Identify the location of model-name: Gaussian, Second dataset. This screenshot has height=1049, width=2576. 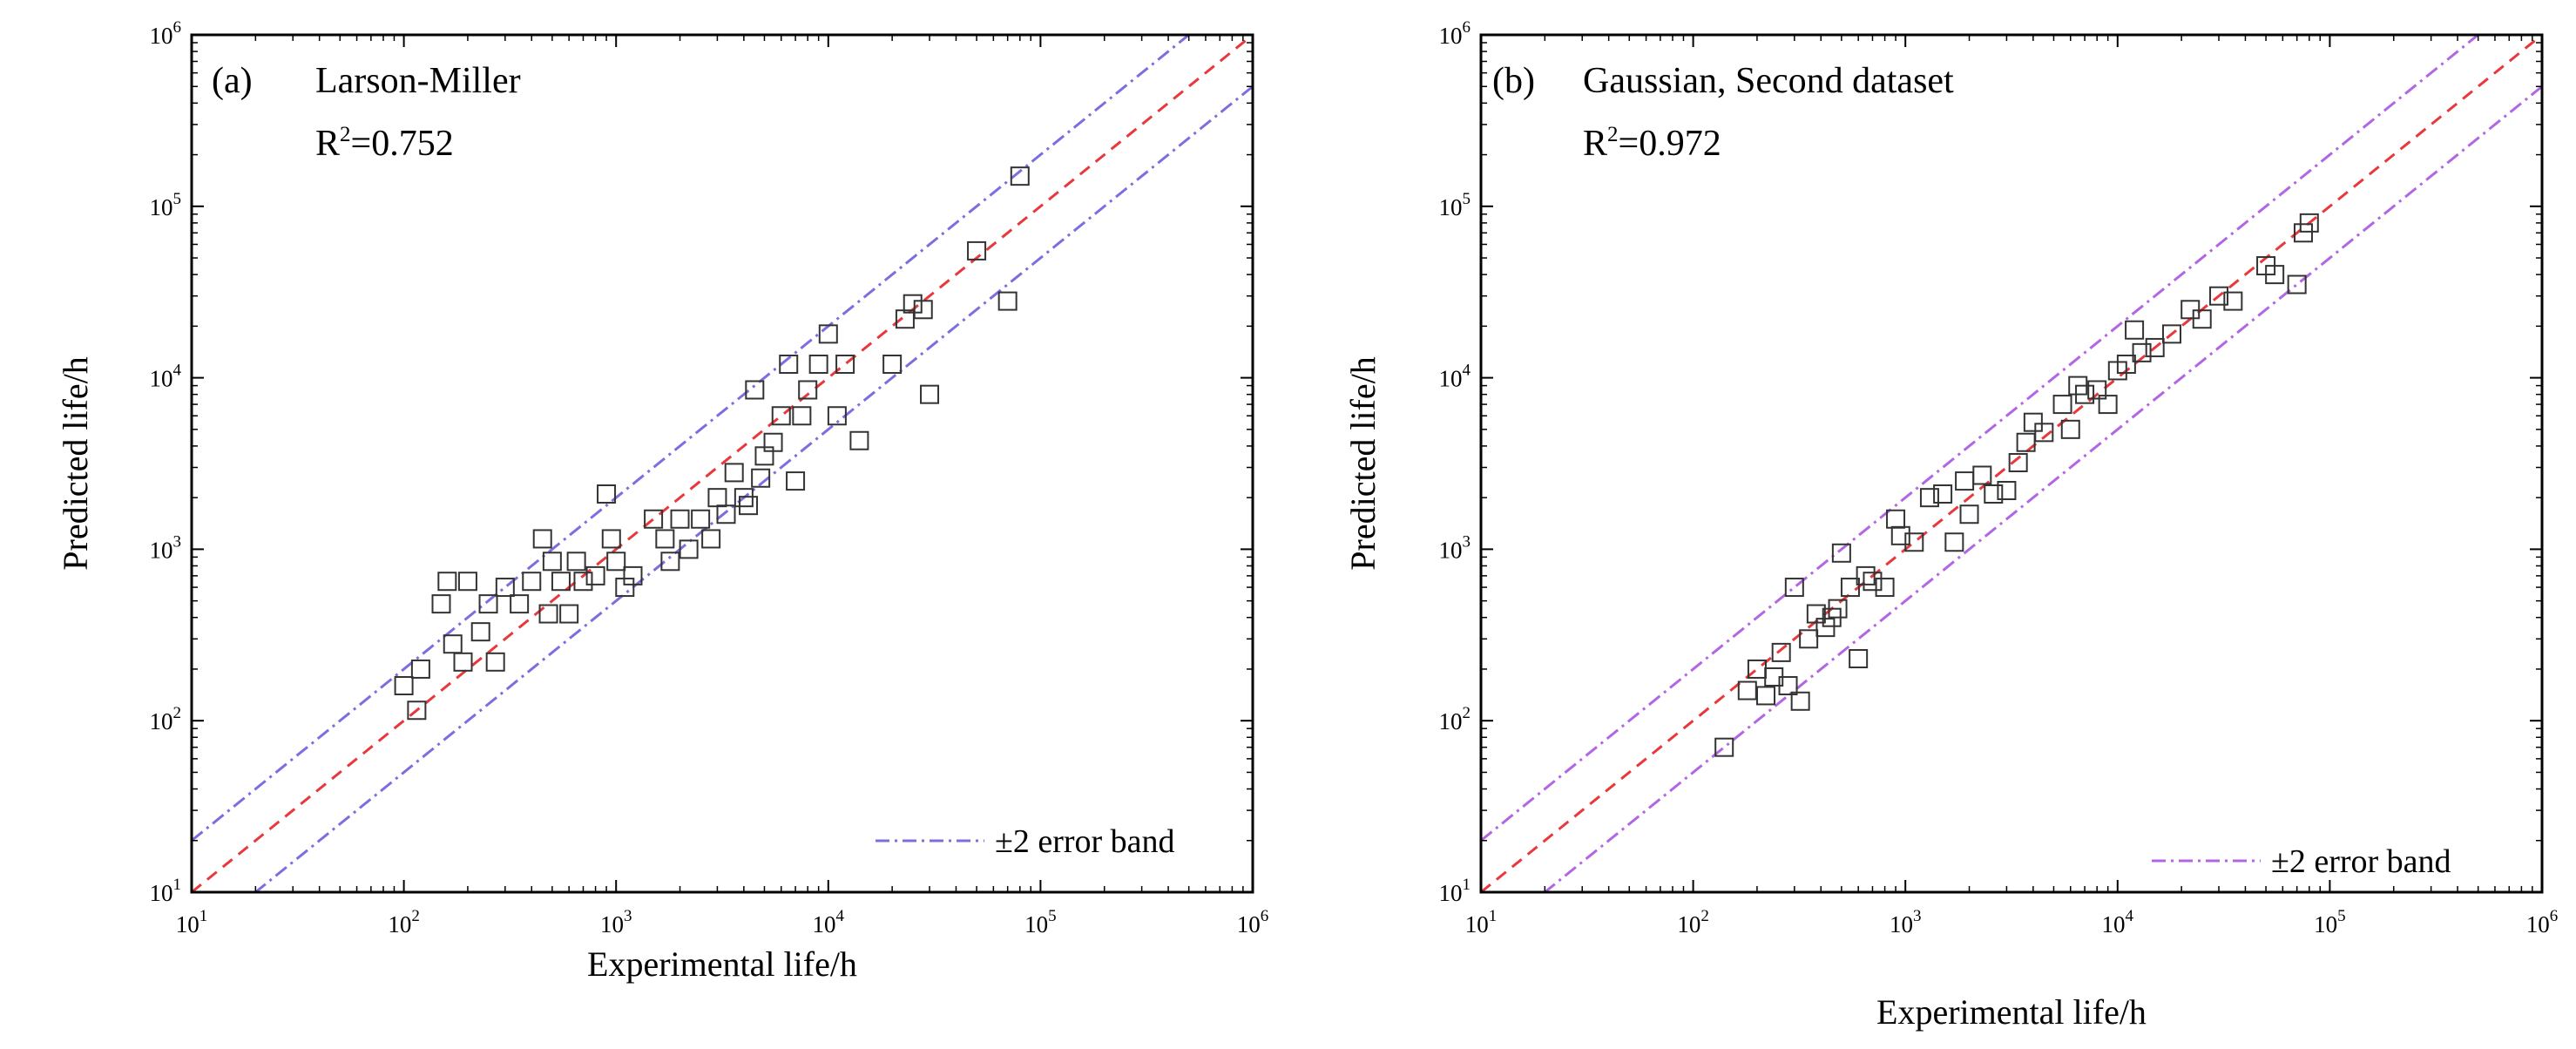
(1768, 81).